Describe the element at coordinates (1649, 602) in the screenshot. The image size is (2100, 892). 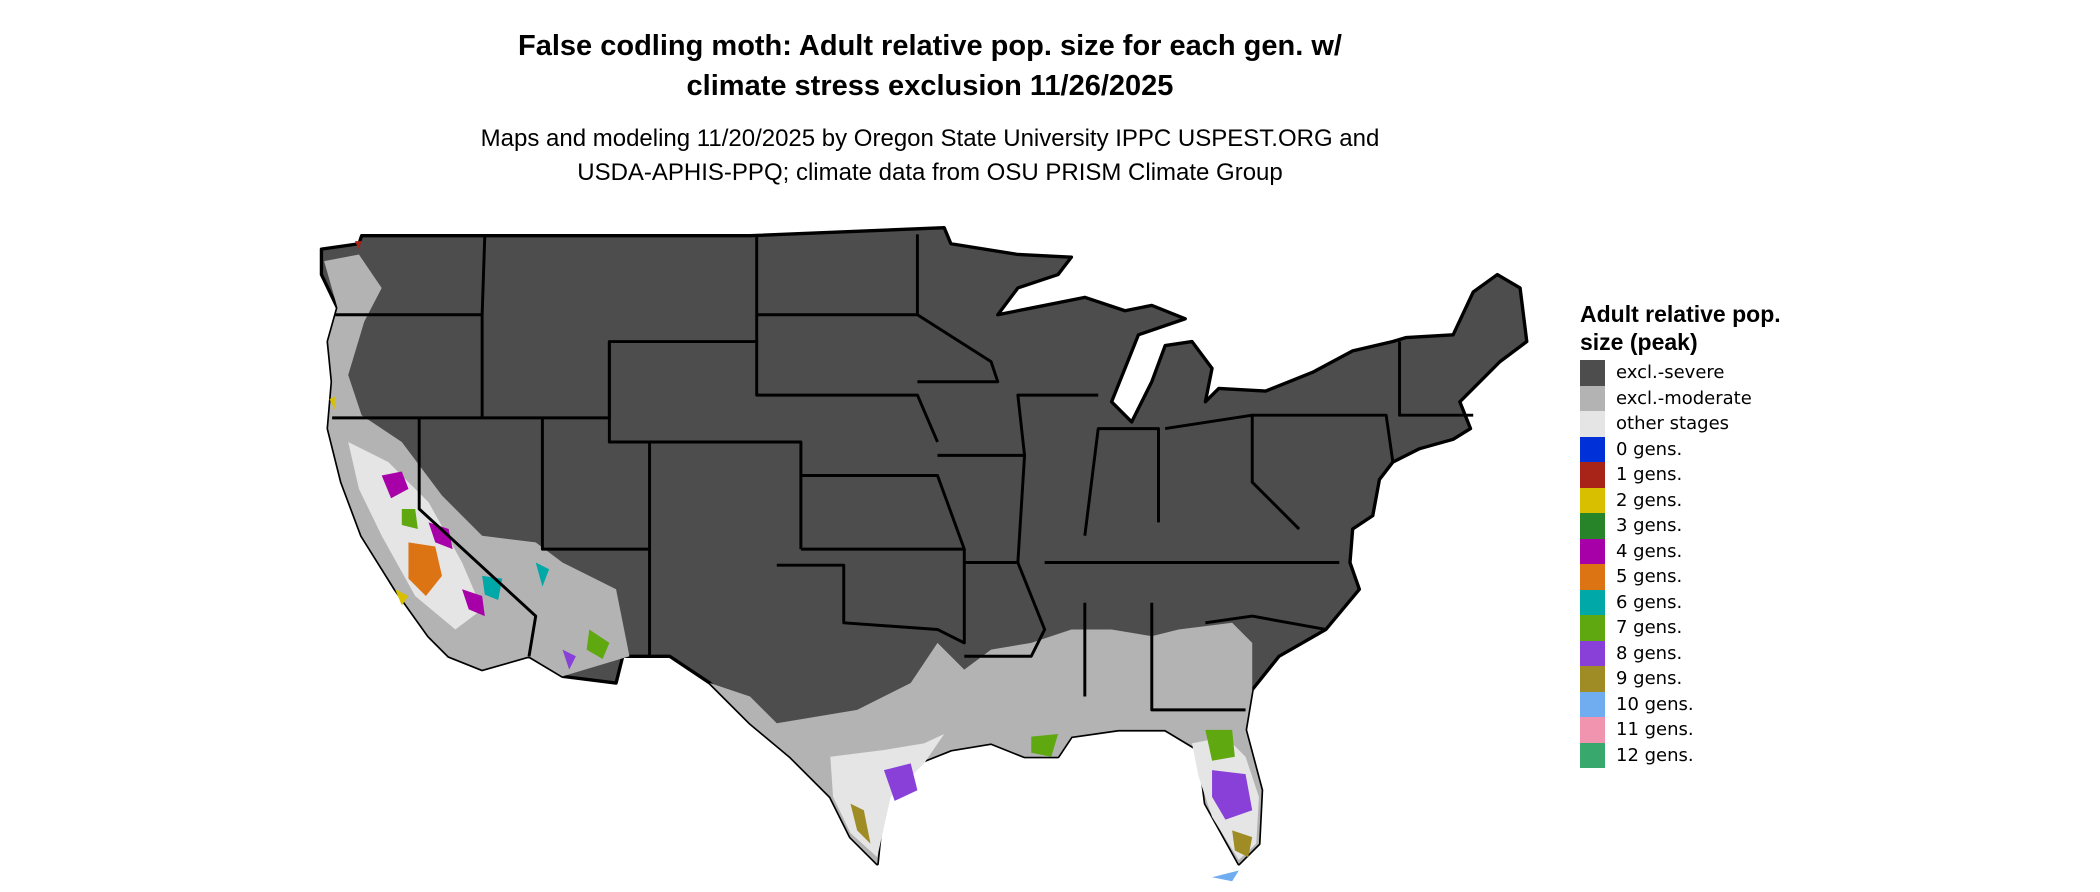
I see `legend-label: 6 gens.` at that location.